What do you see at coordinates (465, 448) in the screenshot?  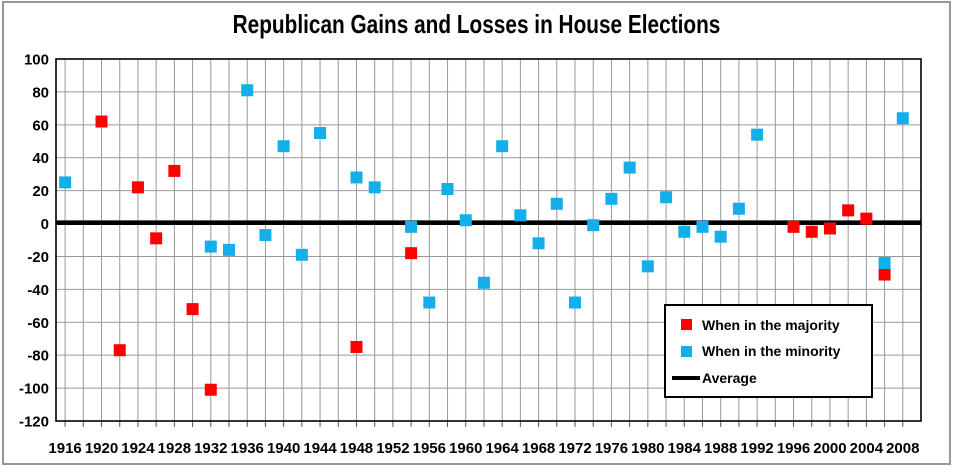 I see `x-axis-label: 1960` at bounding box center [465, 448].